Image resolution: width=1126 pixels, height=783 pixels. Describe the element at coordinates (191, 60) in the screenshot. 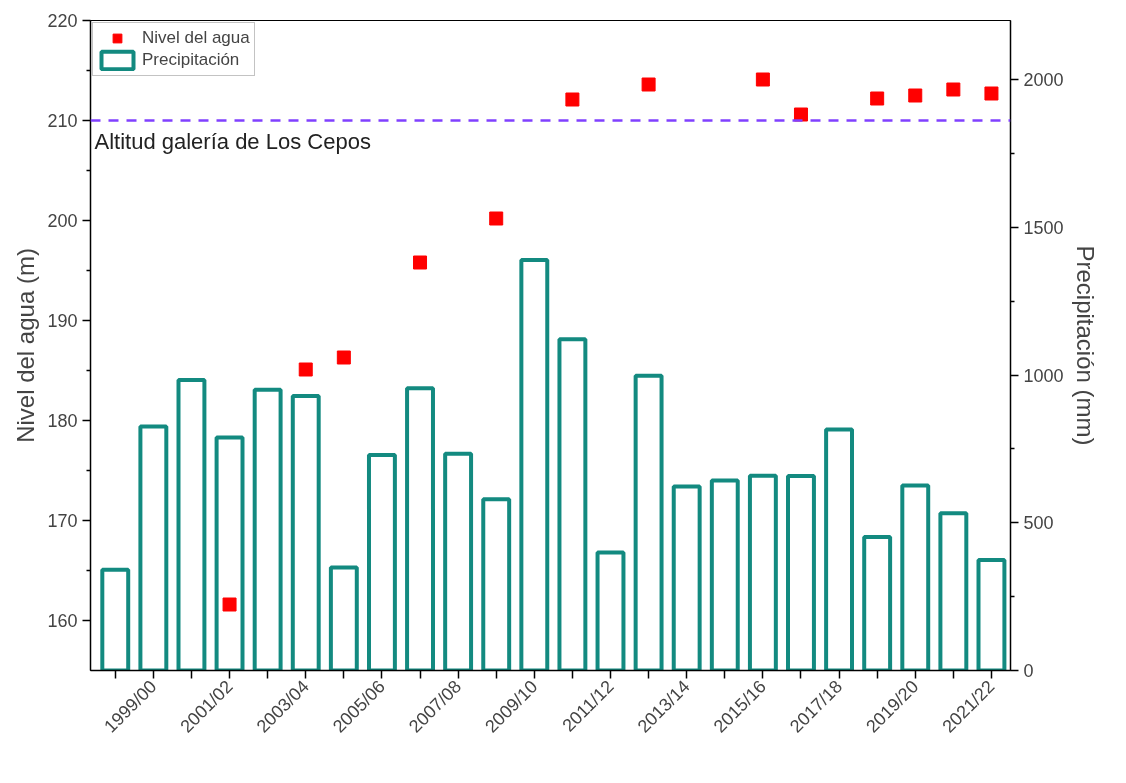

I see `legend-label: Precipitación` at that location.